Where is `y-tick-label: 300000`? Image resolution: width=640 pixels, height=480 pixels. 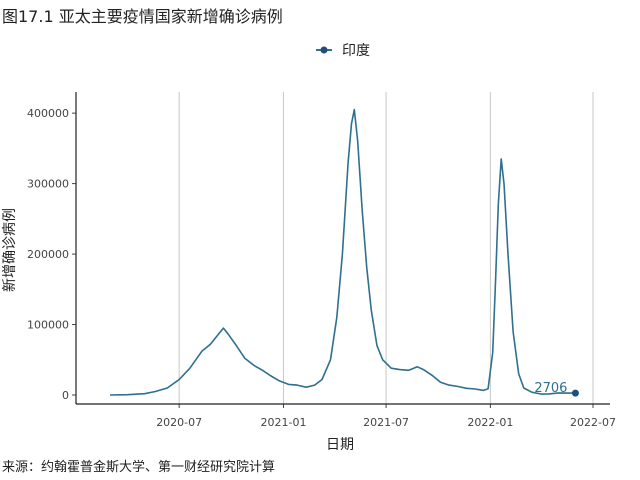
y-tick-label: 300000 is located at coordinates (48, 184).